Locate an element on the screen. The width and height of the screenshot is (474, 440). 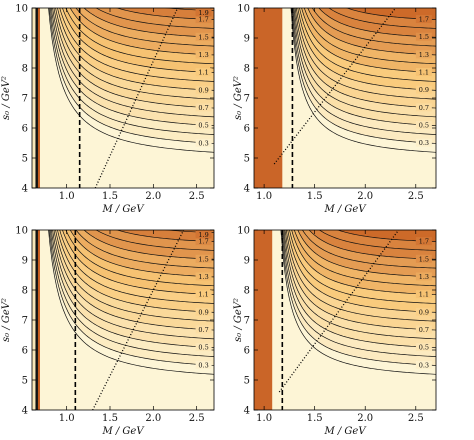
y-tick-label: 4 is located at coordinates (247, 411).